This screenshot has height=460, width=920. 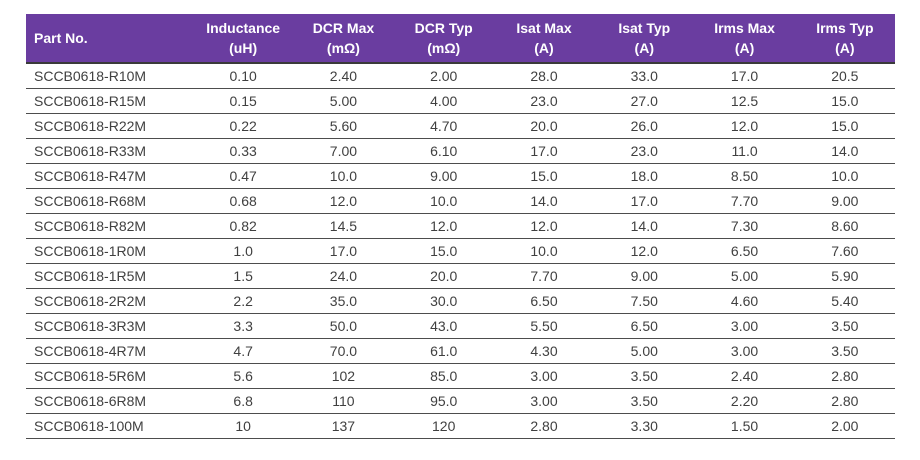 What do you see at coordinates (644, 151) in the screenshot?
I see `value-cell: 23.0` at bounding box center [644, 151].